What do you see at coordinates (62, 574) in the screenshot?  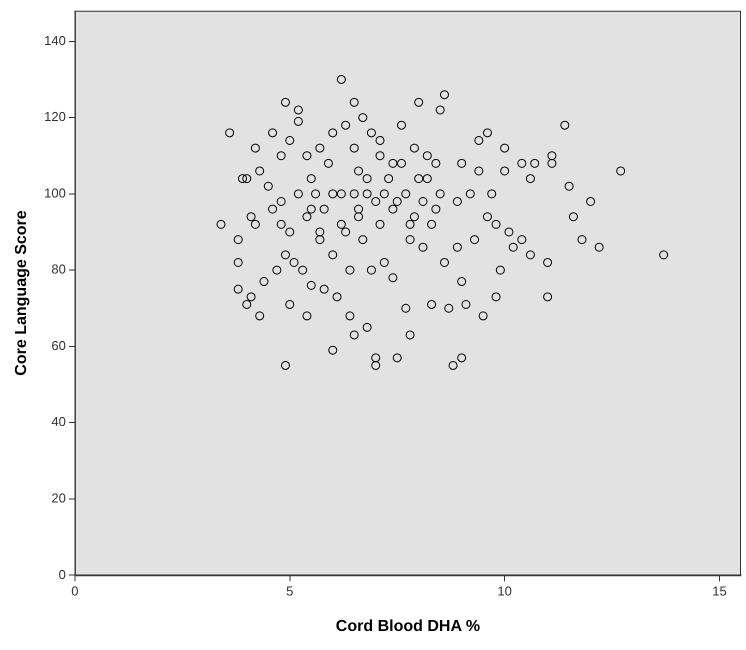 I see `y-tick-label: 0` at bounding box center [62, 574].